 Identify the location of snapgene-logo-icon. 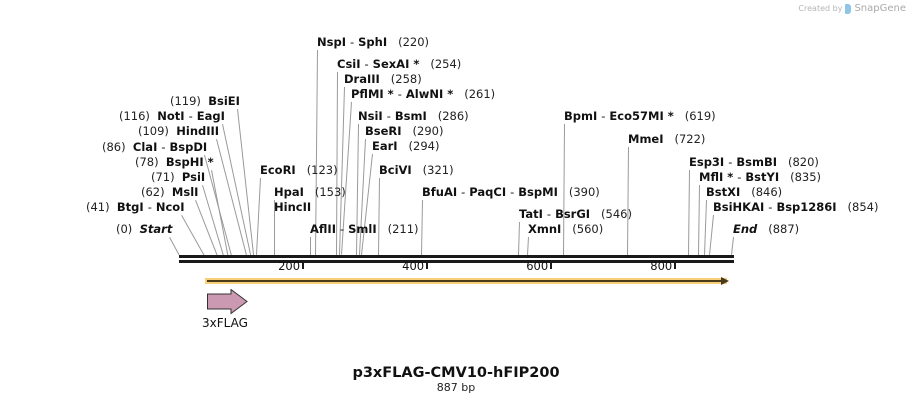
(848, 8).